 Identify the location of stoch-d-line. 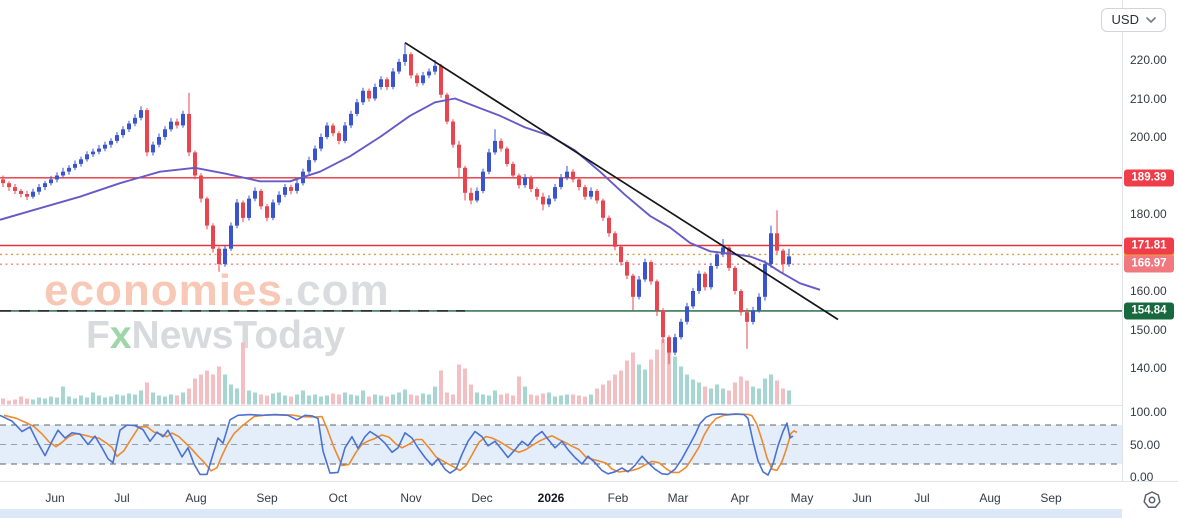
(400, 443).